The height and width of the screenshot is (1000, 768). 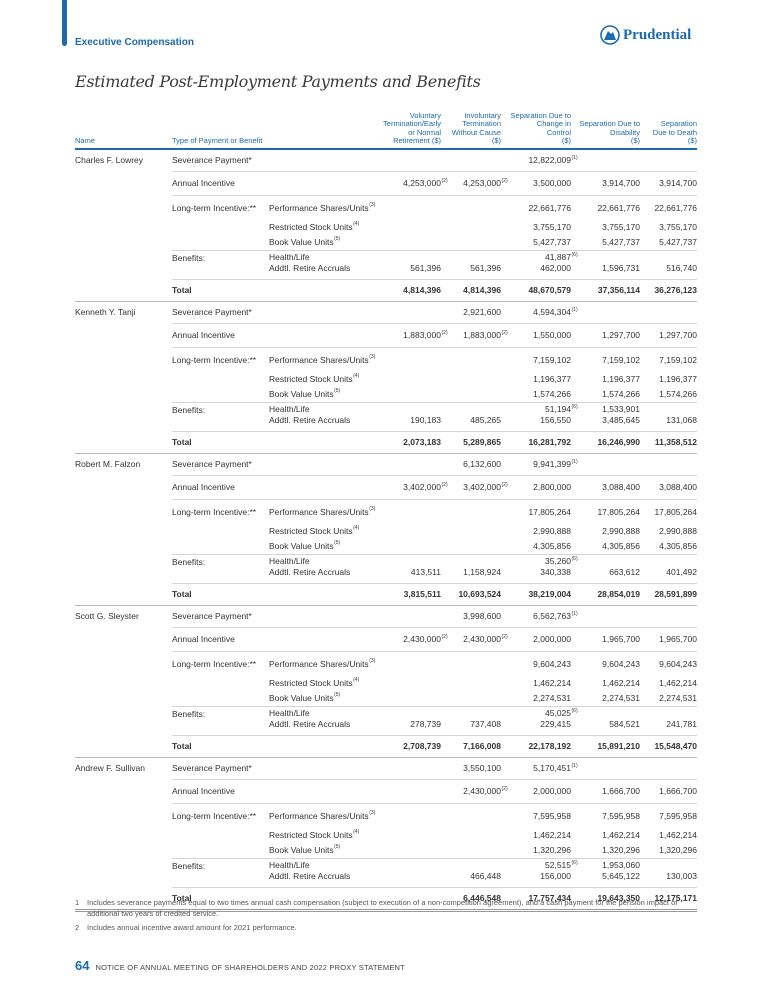 I want to click on value: 6,562,763, so click(x=552, y=616).